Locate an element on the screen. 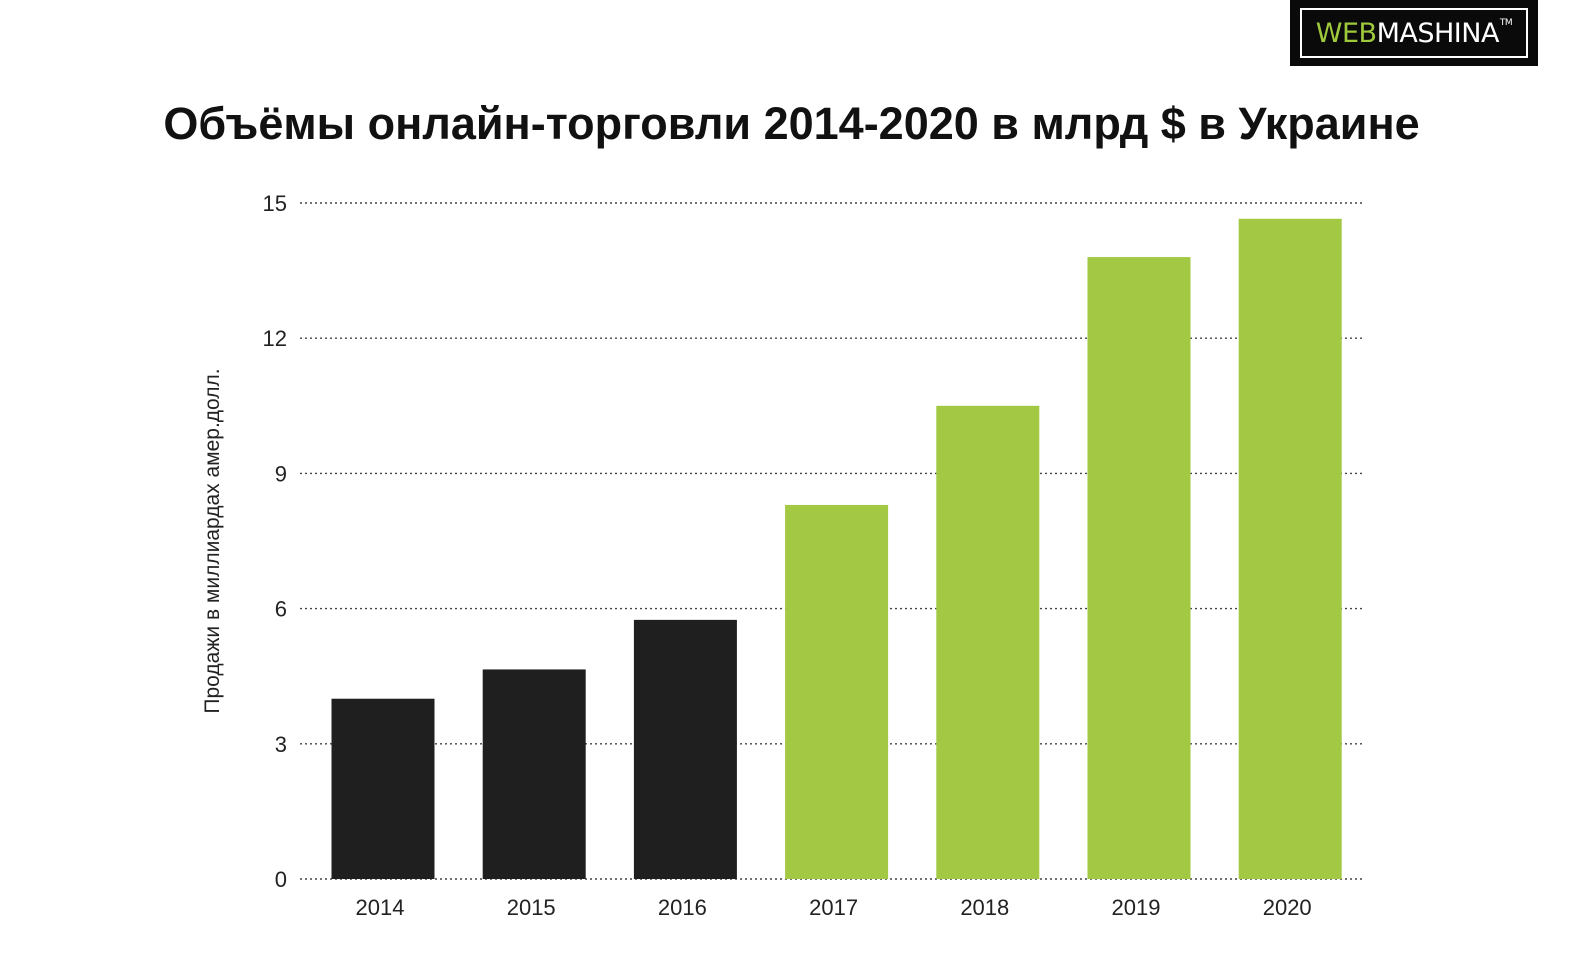 This screenshot has width=1583, height=977. x-axis-ticks: 2014 2015 2016 2017 2018 2019 2020 is located at coordinates (834, 907).